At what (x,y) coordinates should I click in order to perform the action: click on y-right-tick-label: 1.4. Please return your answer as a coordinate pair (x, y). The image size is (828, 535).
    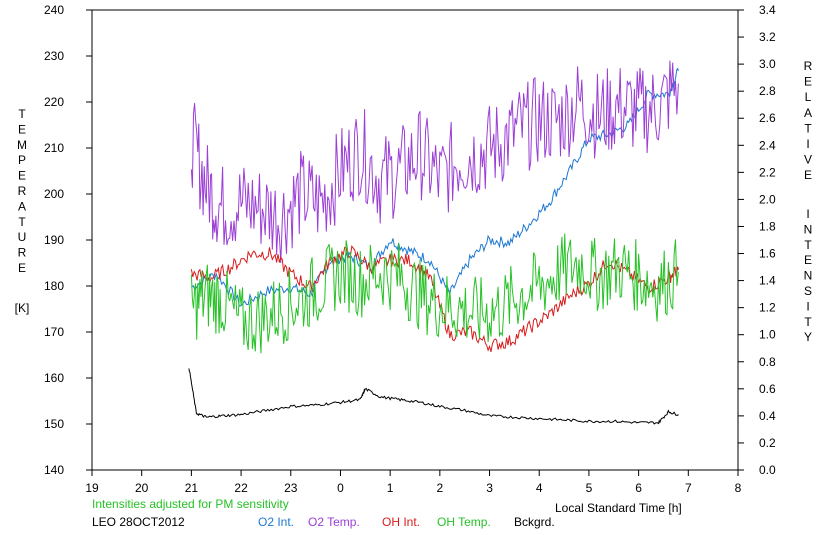
    Looking at the image, I should click on (767, 281).